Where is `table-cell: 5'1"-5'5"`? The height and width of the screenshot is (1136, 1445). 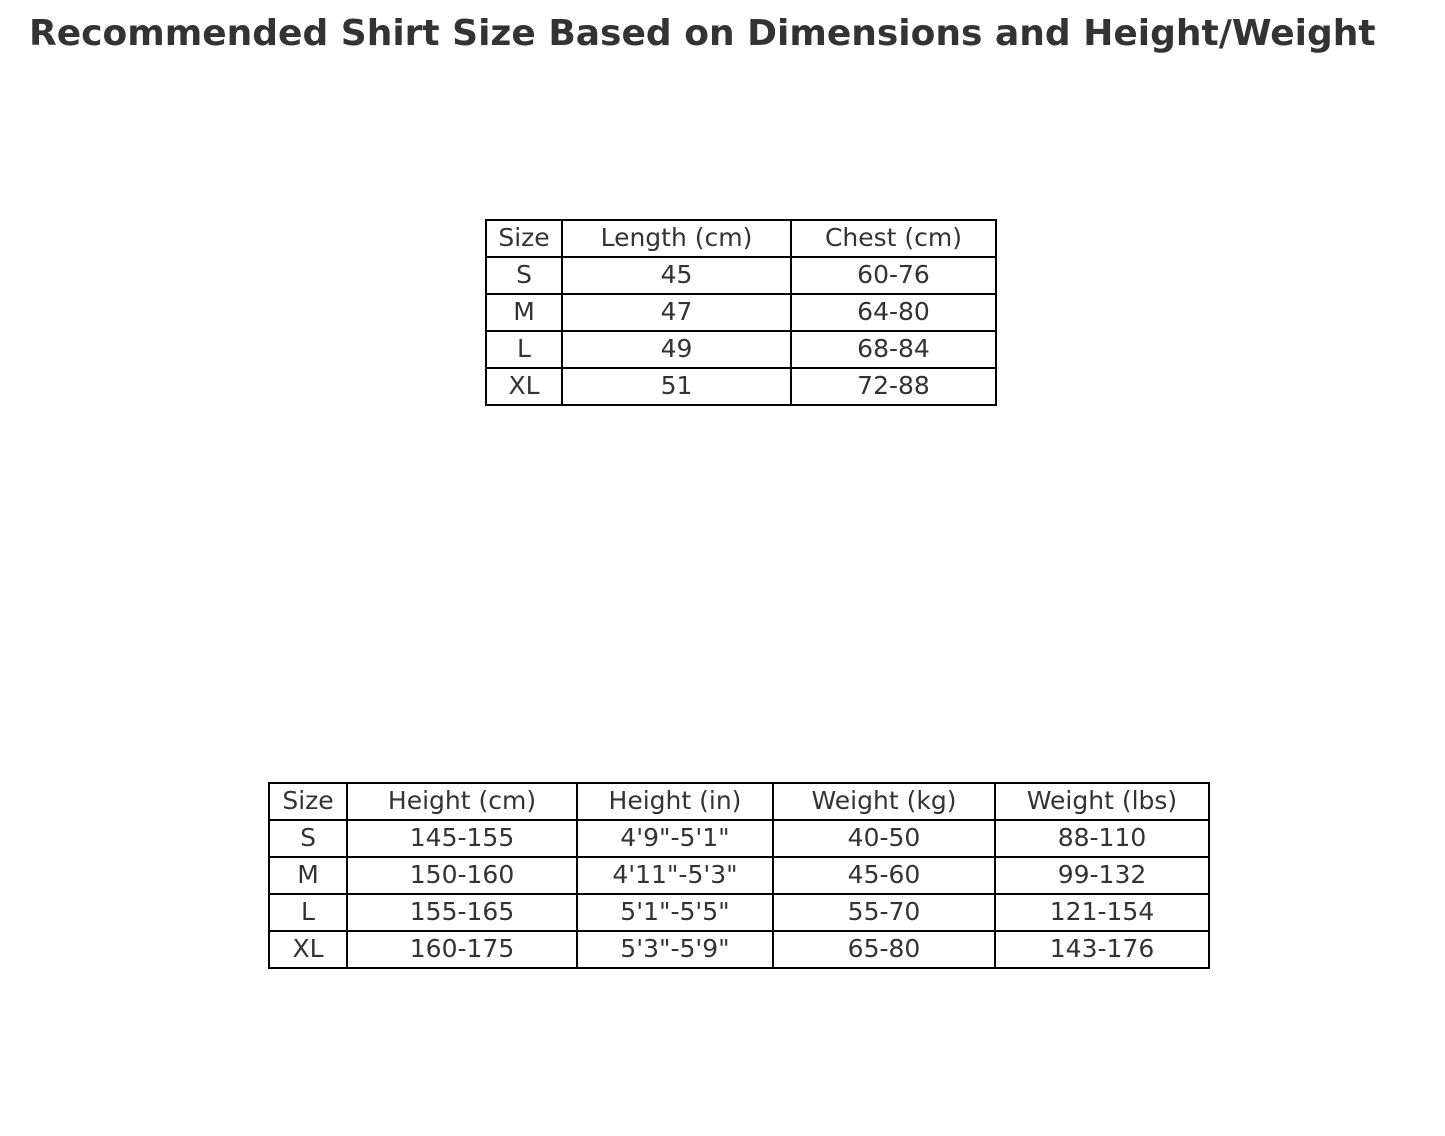
table-cell: 5'1"-5'5" is located at coordinates (675, 912).